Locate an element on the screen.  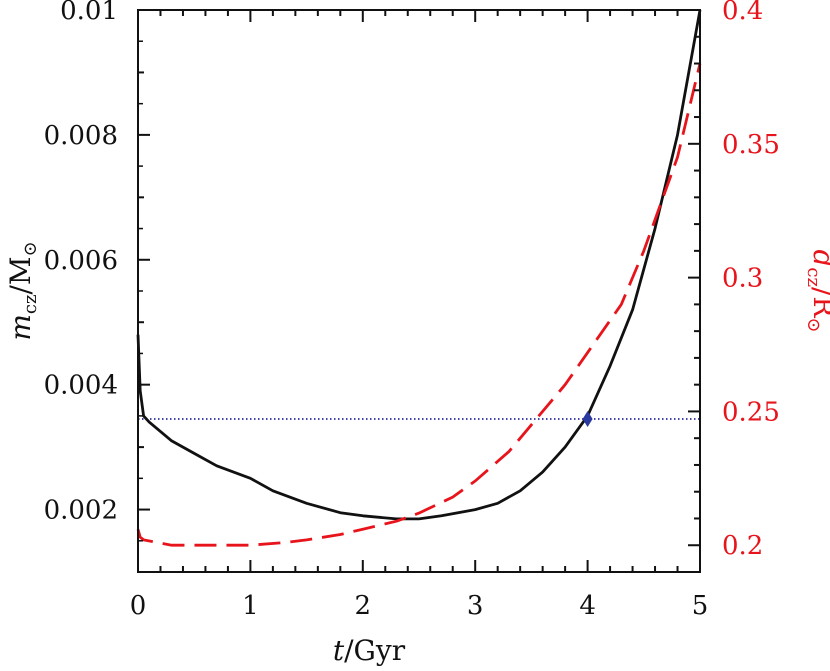
x-tick-label: 2 is located at coordinates (363, 606).